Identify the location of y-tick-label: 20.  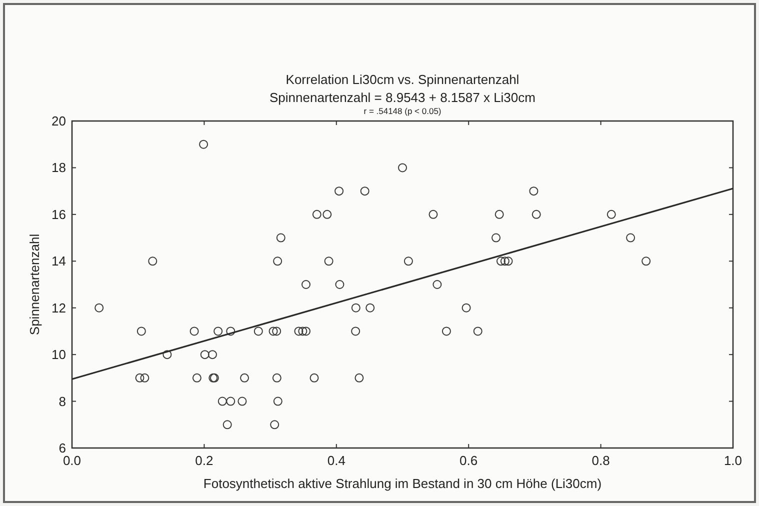
(59, 121).